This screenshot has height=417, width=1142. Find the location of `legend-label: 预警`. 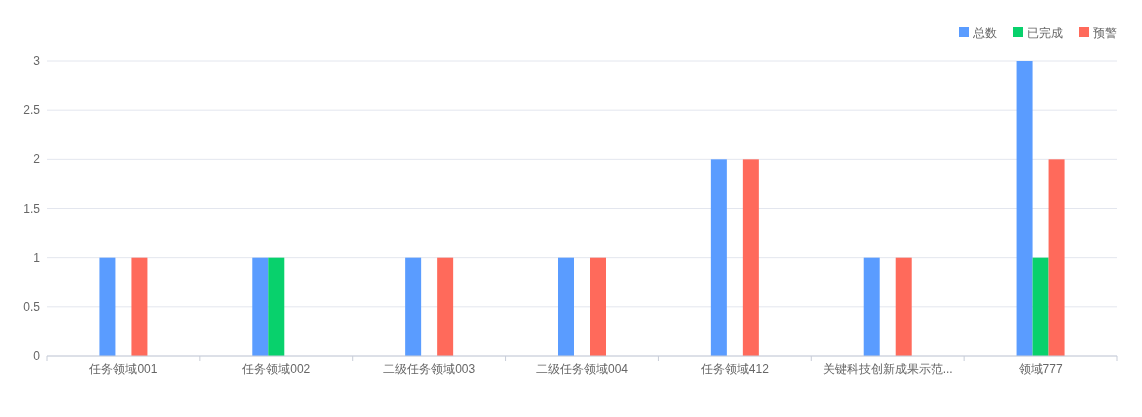

legend-label: 预警 is located at coordinates (1105, 33).